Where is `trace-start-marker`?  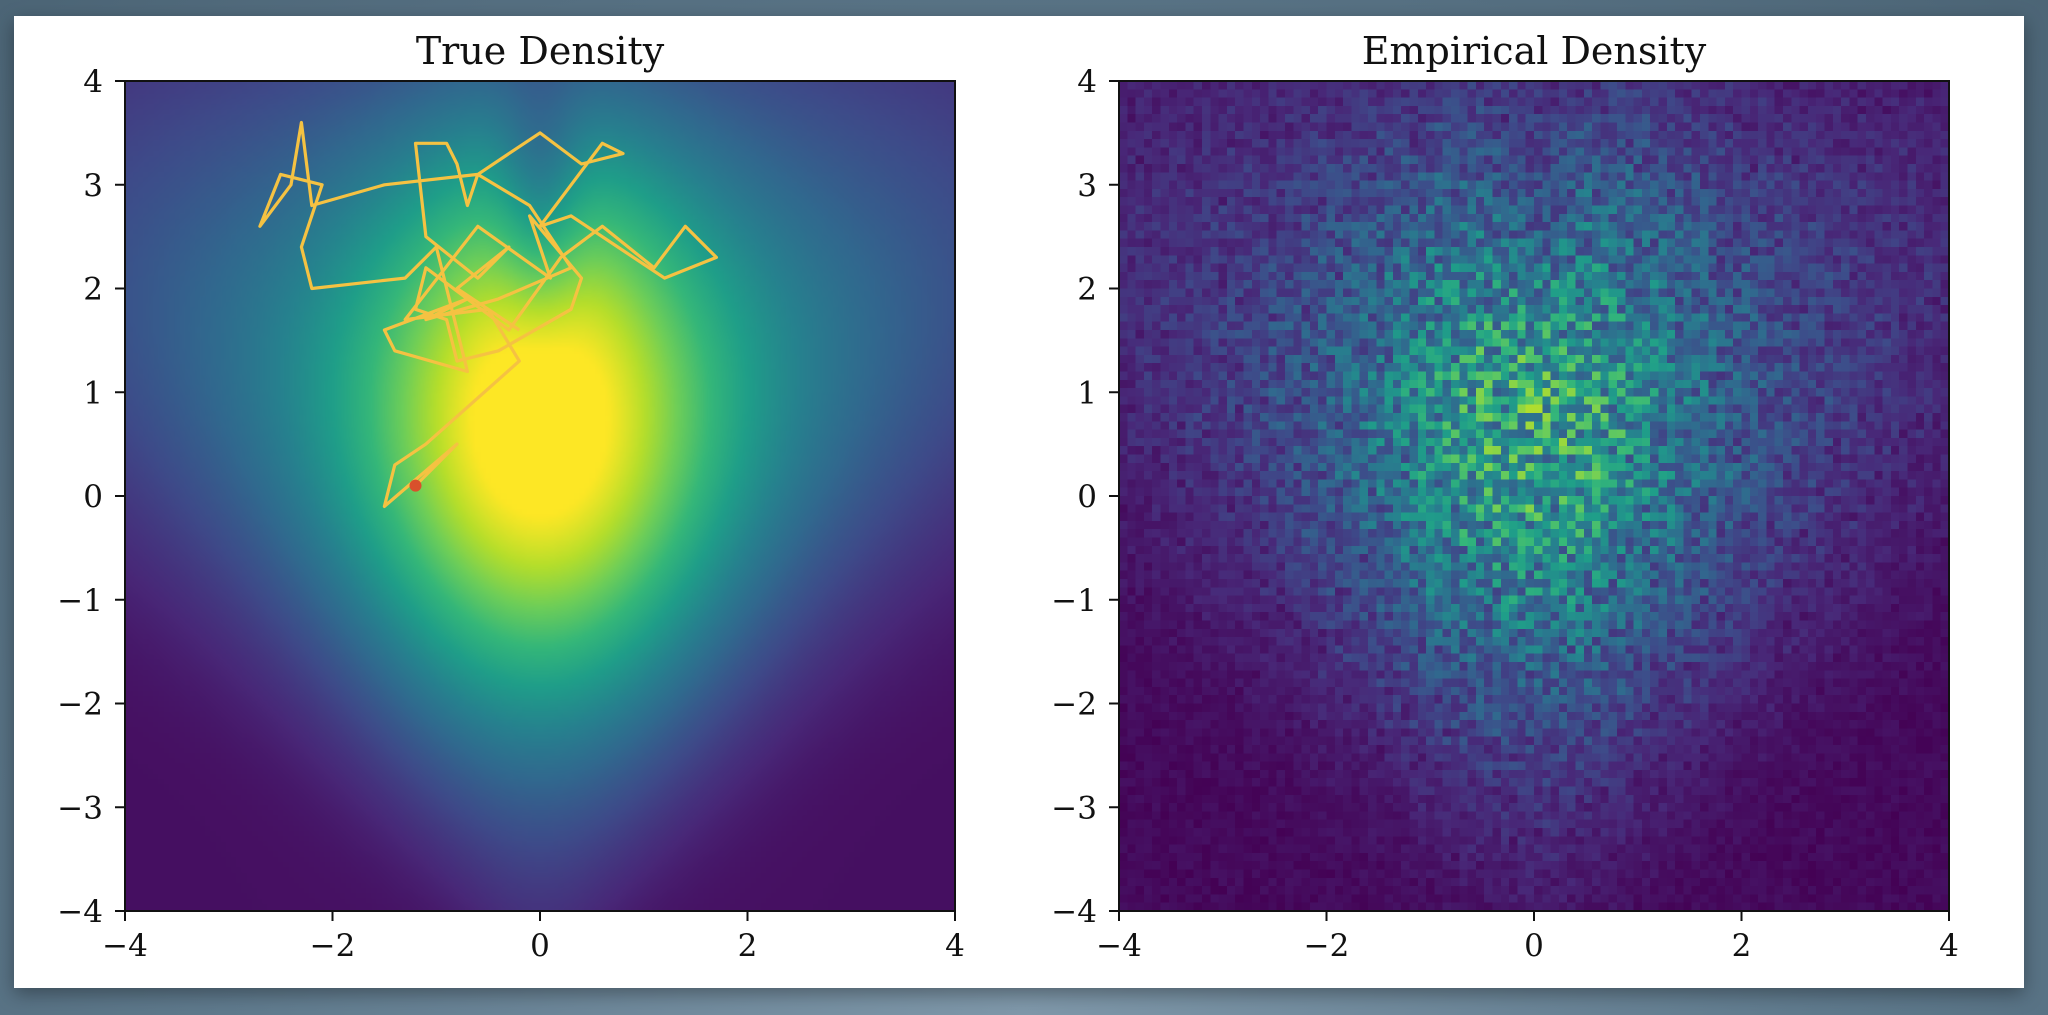
trace-start-marker is located at coordinates (415, 485).